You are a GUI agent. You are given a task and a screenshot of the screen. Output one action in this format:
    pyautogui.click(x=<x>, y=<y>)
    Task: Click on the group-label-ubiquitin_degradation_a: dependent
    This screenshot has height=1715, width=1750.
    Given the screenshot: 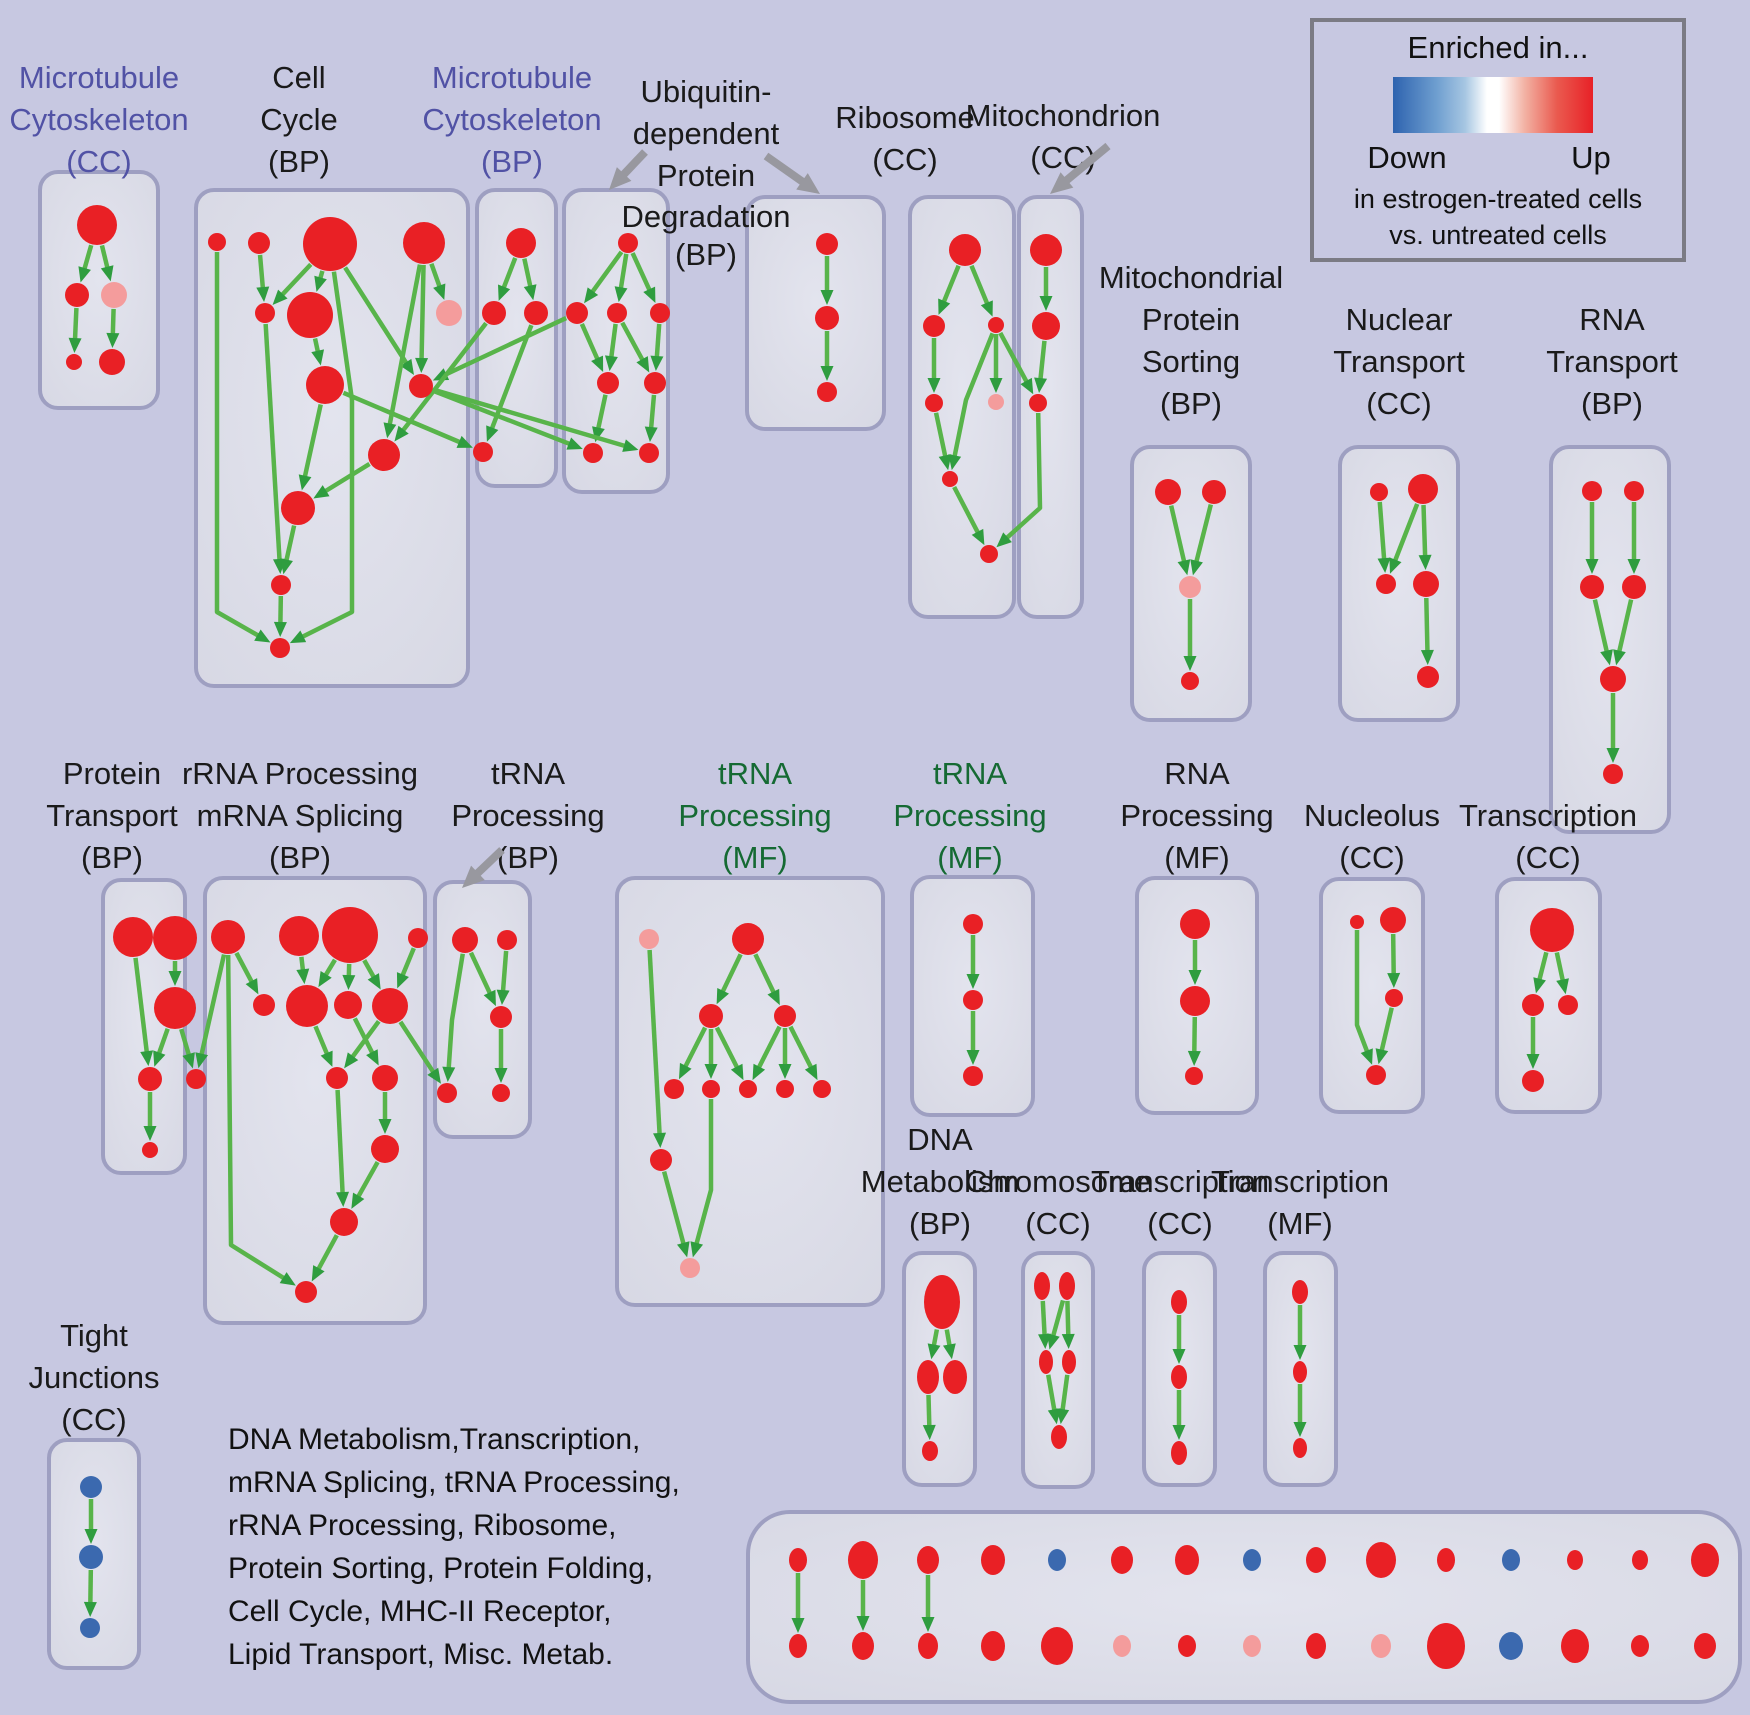 What is the action you would take?
    pyautogui.click(x=706, y=133)
    